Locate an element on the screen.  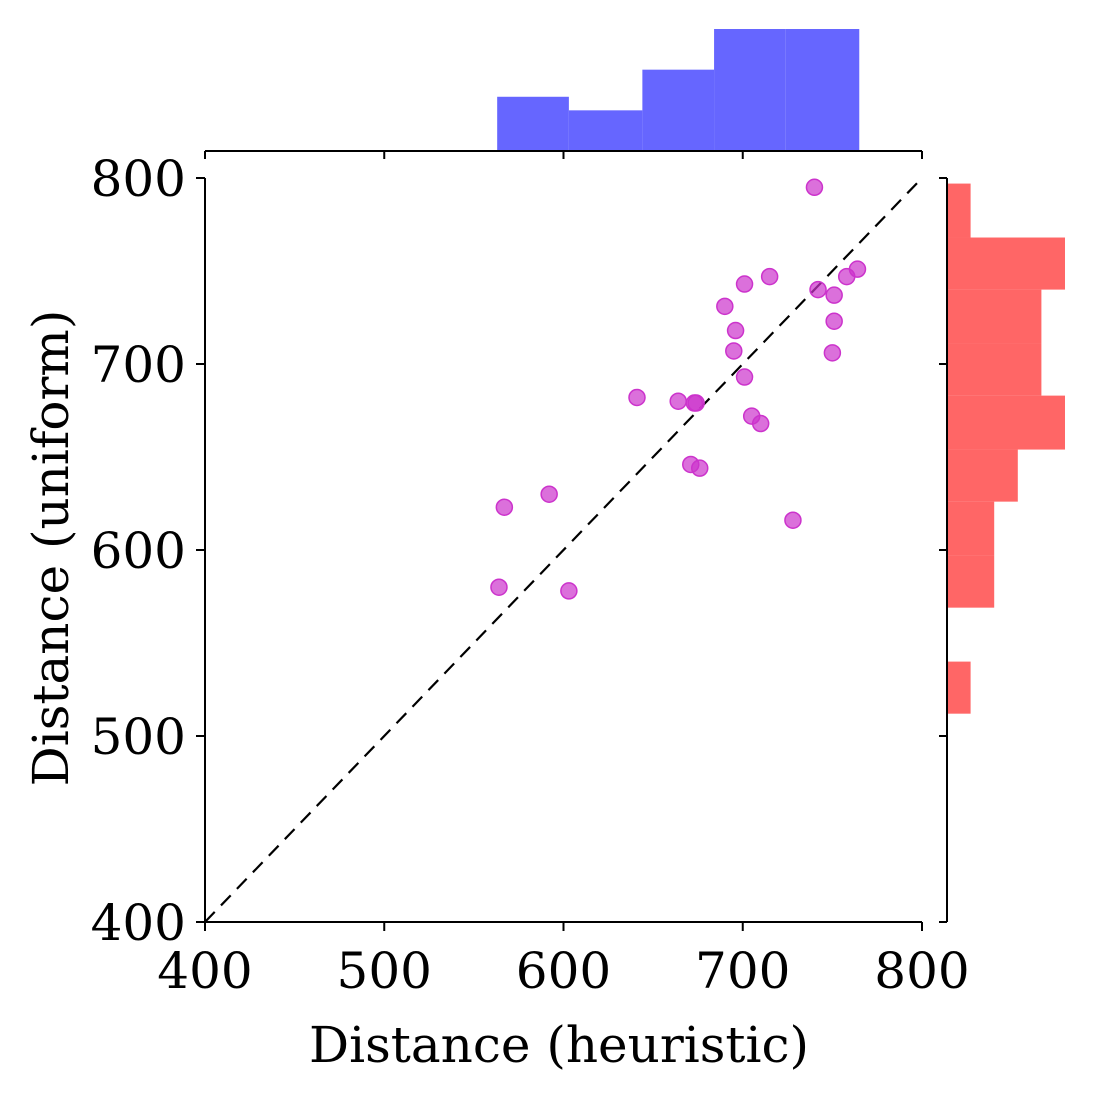
y-marginal-histogram is located at coordinates (1002, 550).